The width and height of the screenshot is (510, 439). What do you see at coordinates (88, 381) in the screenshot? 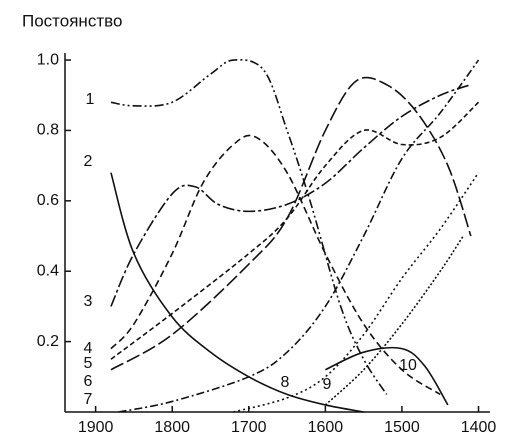
I see `series-label: 6` at bounding box center [88, 381].